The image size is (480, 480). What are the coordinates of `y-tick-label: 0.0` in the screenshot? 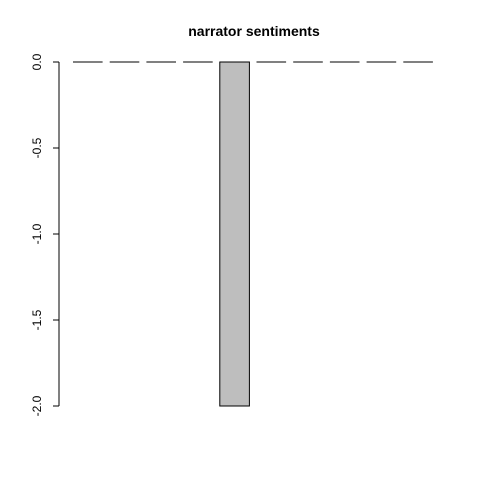 It's located at (37, 61).